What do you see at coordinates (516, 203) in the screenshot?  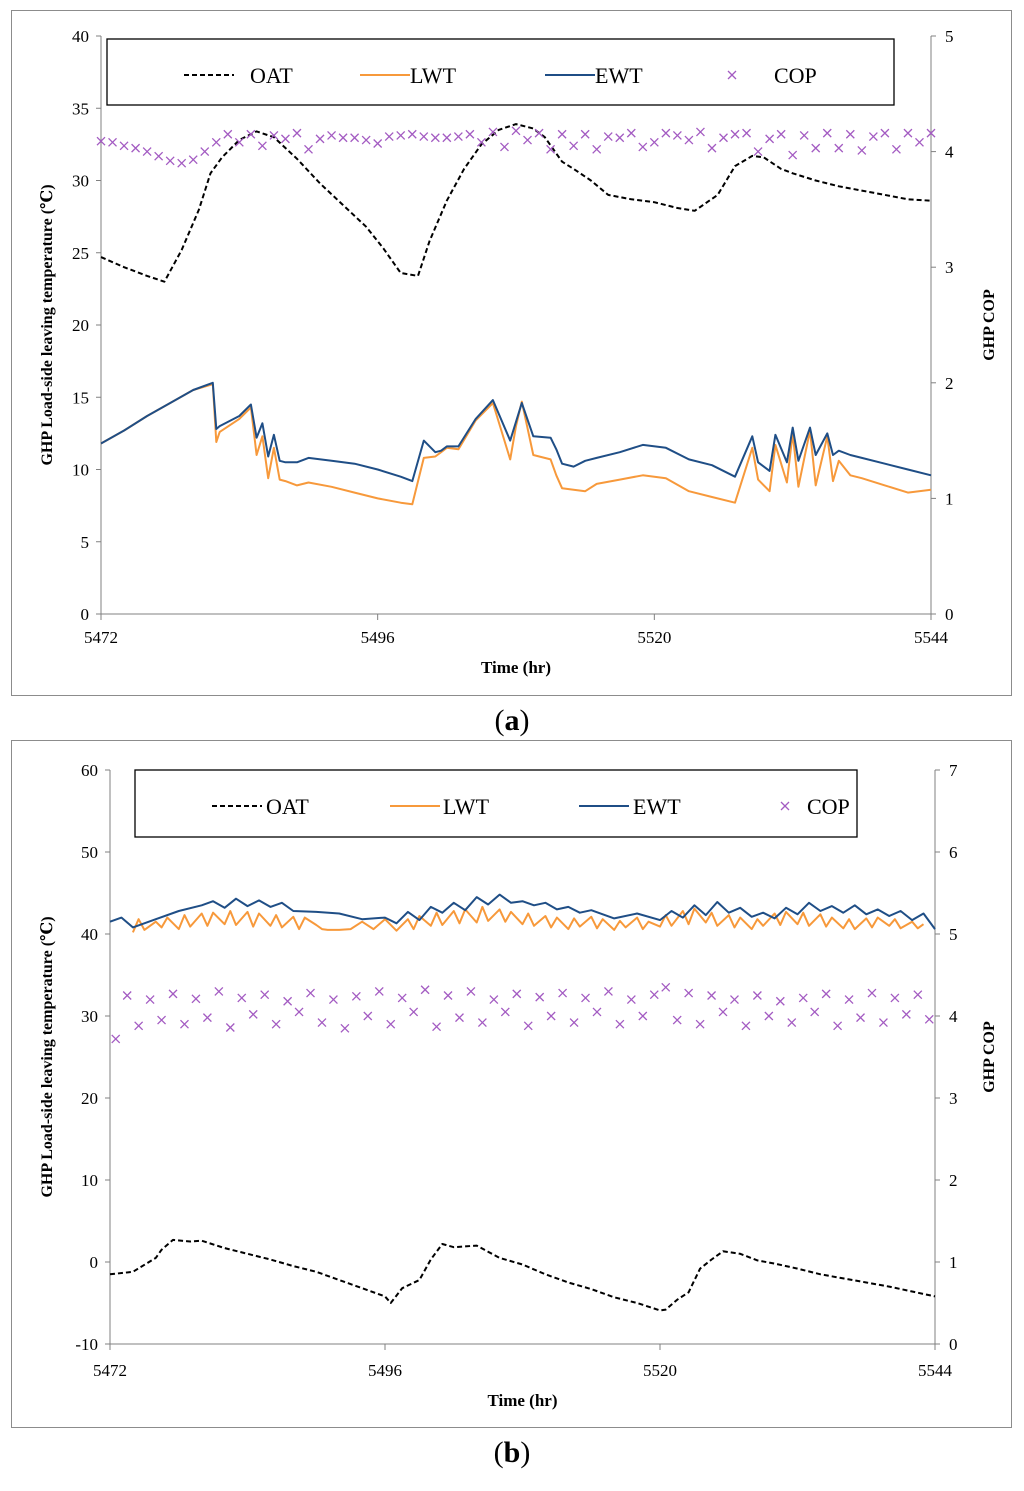 I see `chart-a-series-oat-line` at bounding box center [516, 203].